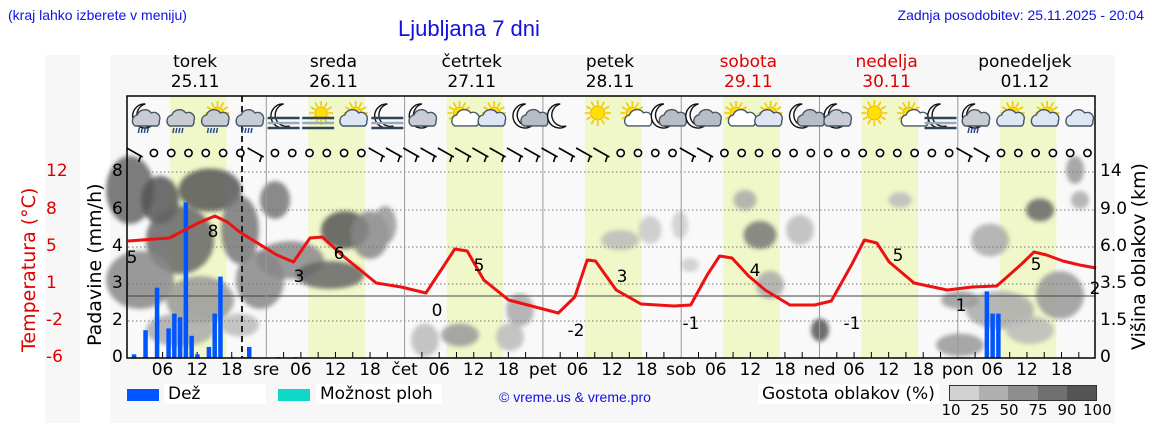 Image resolution: width=1152 pixels, height=443 pixels. I want to click on temperature-value-label: -2, so click(576, 331).